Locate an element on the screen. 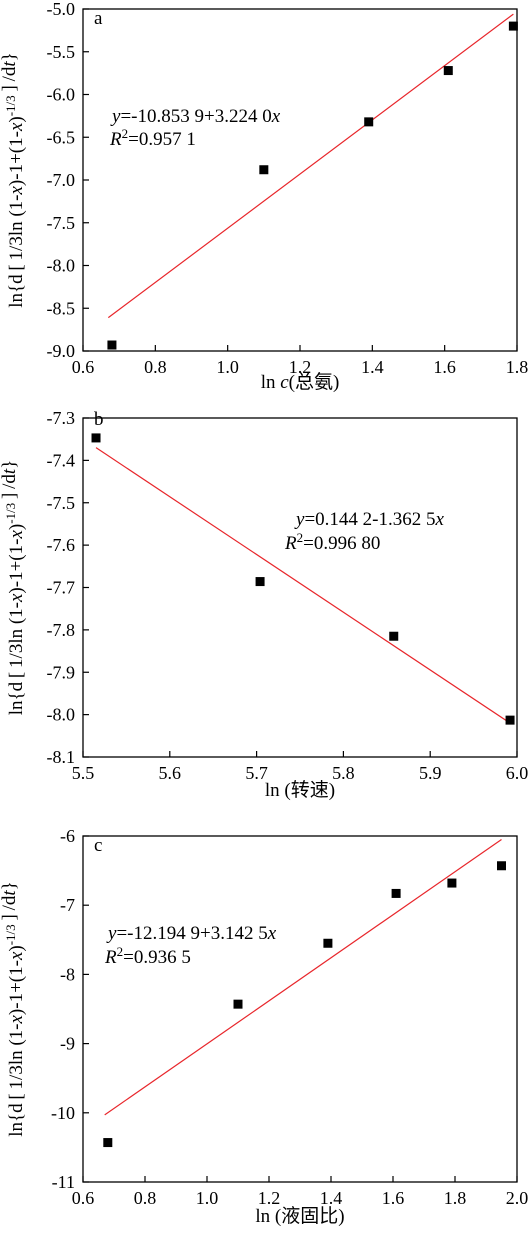 This screenshot has width=528, height=1247. panel-b-y-tick-label: -8.1 is located at coordinates (61, 757).